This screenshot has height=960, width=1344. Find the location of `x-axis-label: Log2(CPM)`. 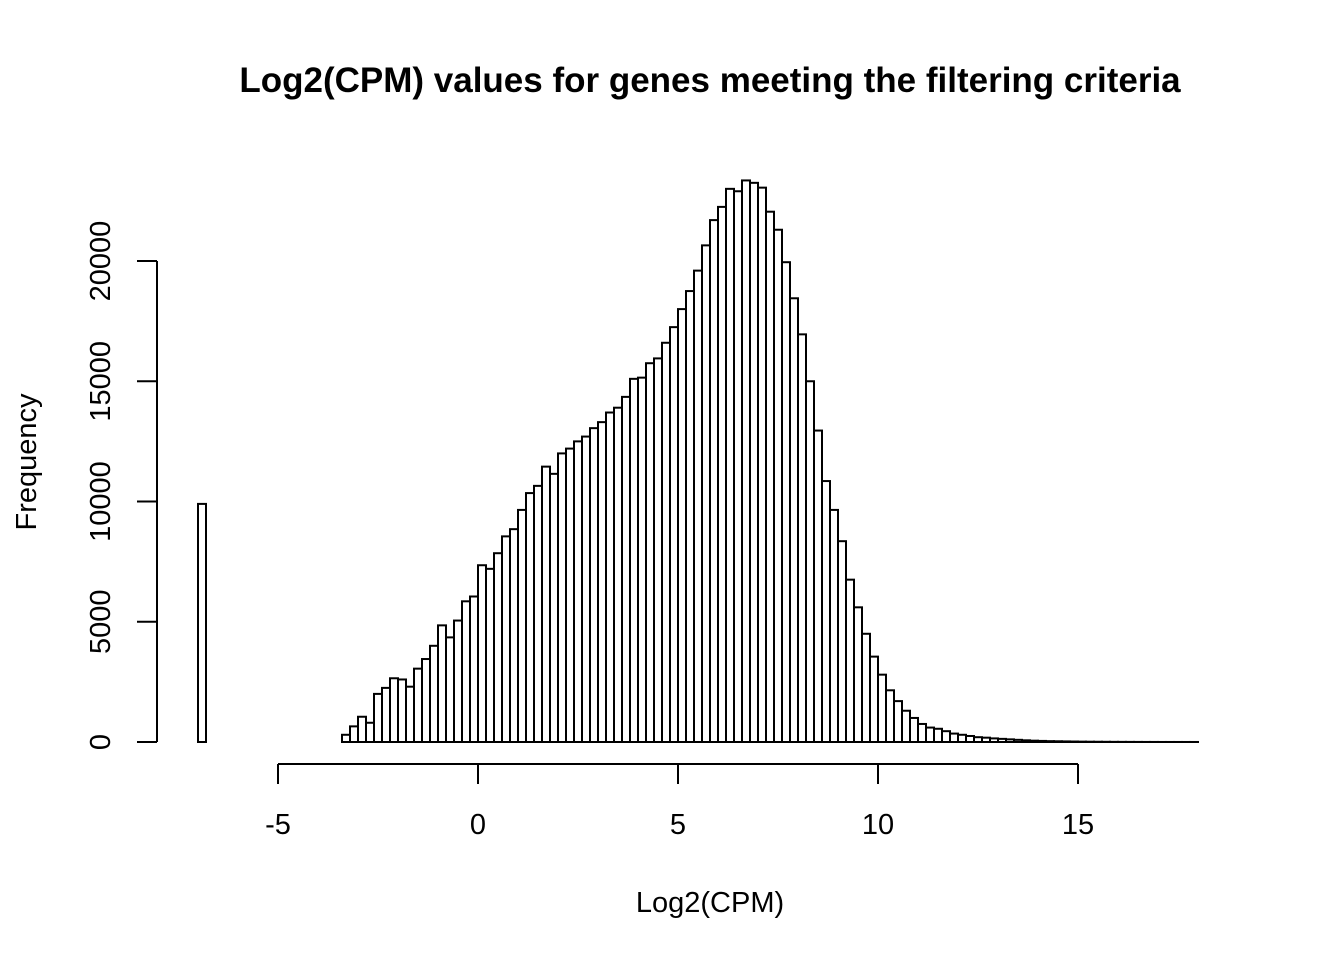

x-axis-label: Log2(CPM) is located at coordinates (710, 903).